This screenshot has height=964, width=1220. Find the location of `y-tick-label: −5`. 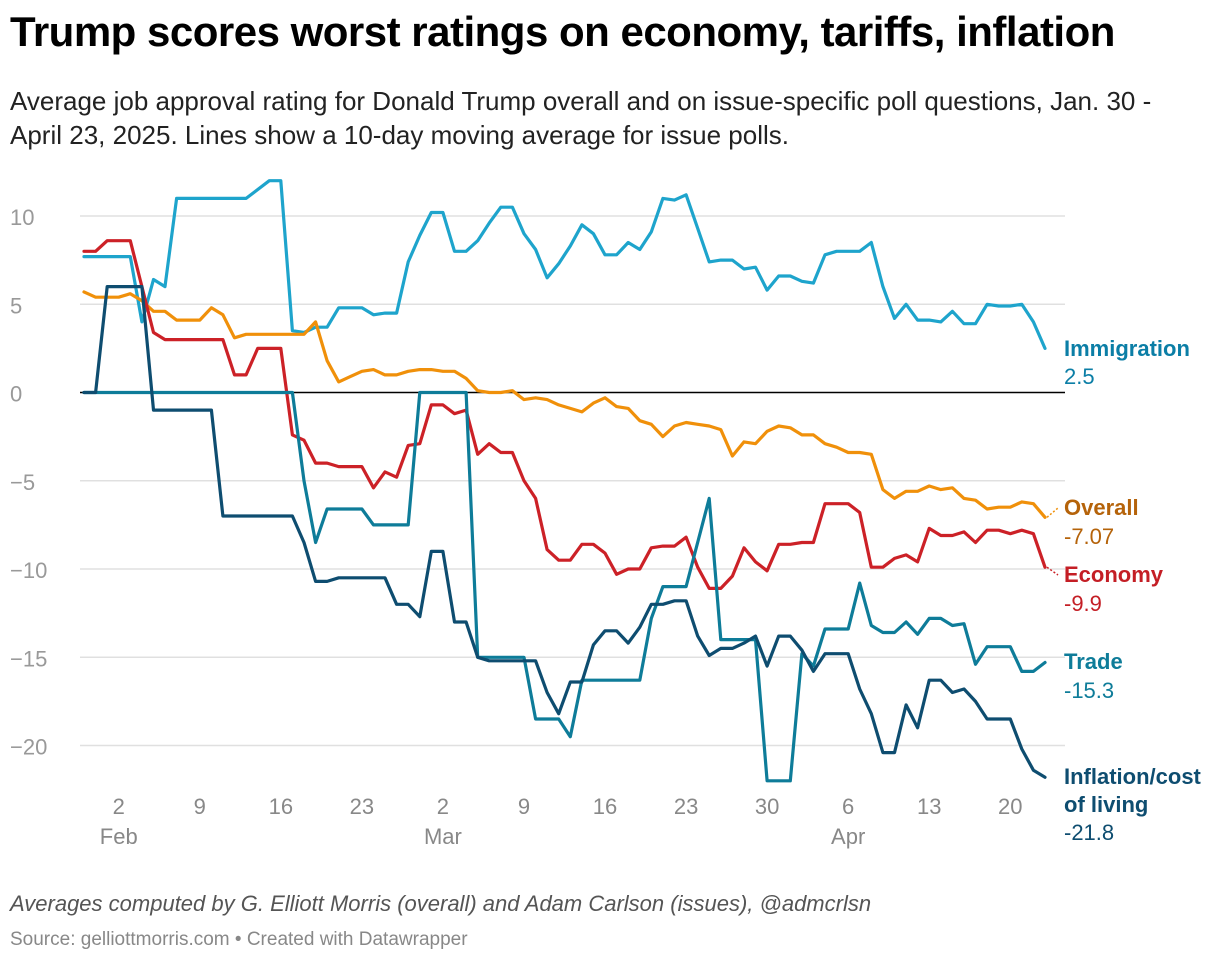

y-tick-label: −5 is located at coordinates (22, 482).